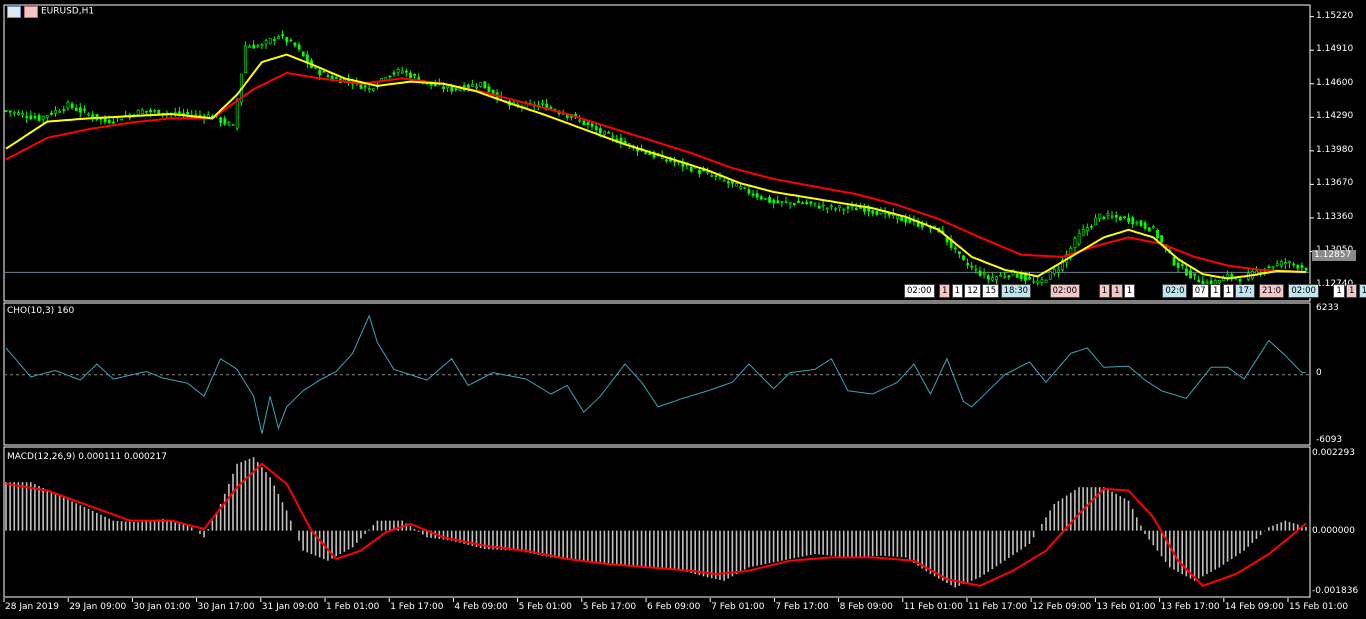  What do you see at coordinates (998, 607) in the screenshot?
I see `time-tick-label: 11 Feb 17:00` at bounding box center [998, 607].